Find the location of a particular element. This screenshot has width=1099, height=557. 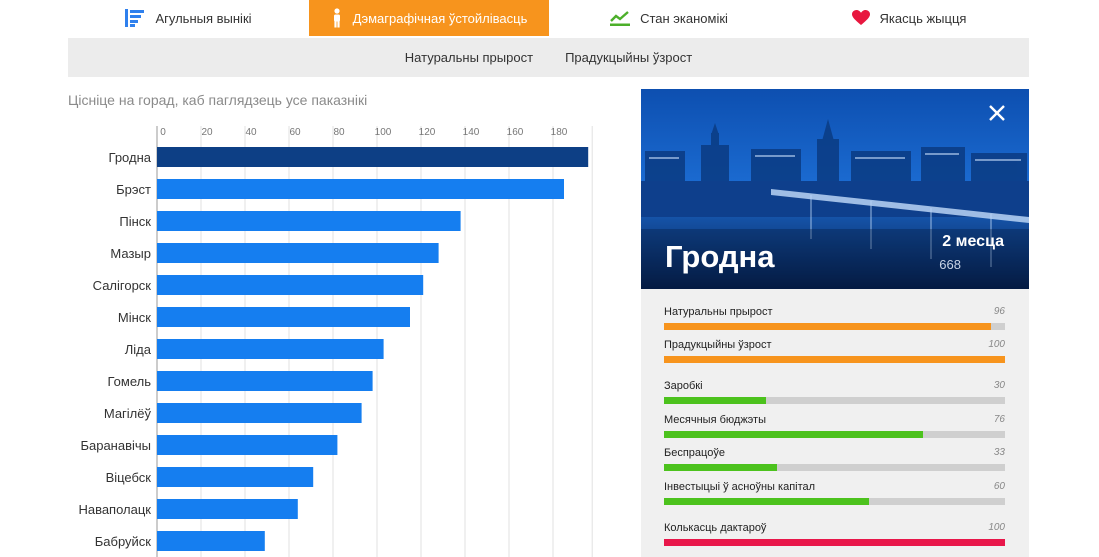

rank: 2 месца is located at coordinates (973, 241).